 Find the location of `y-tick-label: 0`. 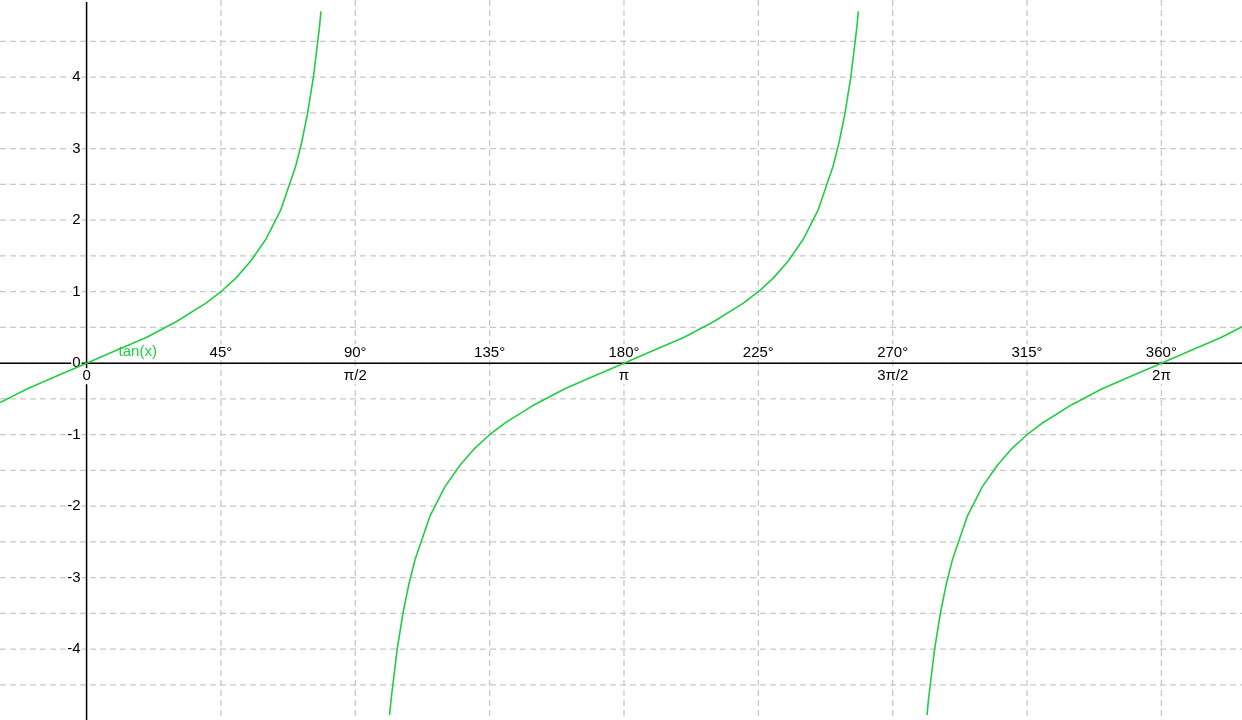

y-tick-label: 0 is located at coordinates (76, 362).